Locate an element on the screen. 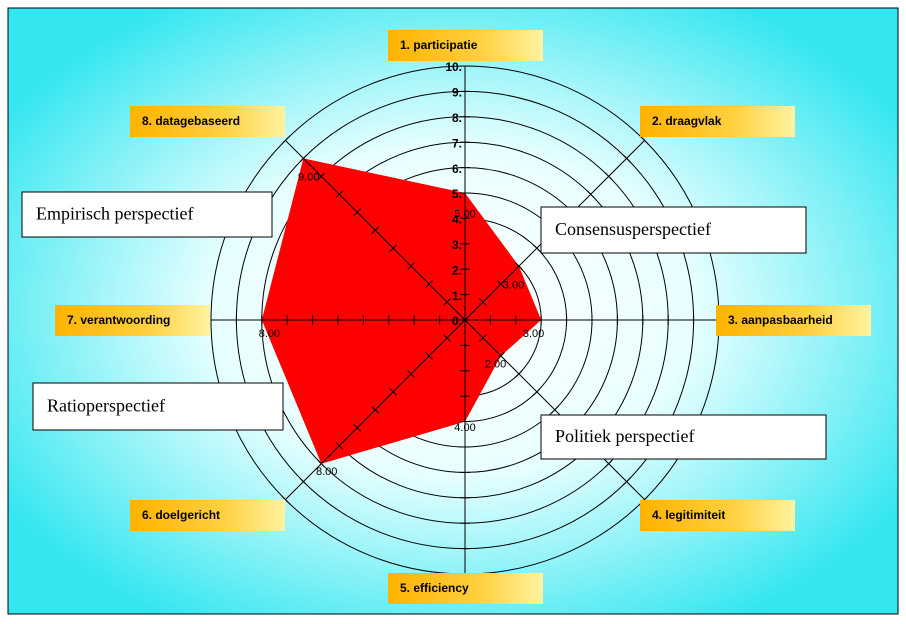  r-tick-label: 2. is located at coordinates (457, 270).